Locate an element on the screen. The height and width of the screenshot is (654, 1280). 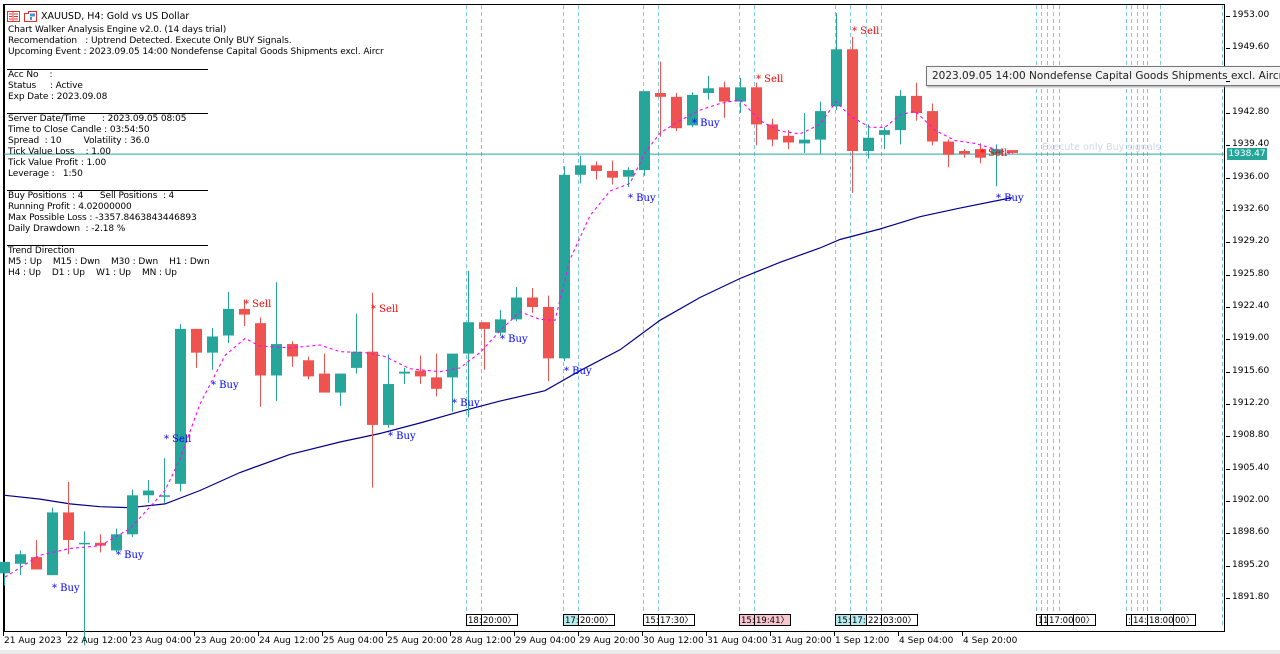
event-time-tag: 17:00 is located at coordinates (1061, 620).